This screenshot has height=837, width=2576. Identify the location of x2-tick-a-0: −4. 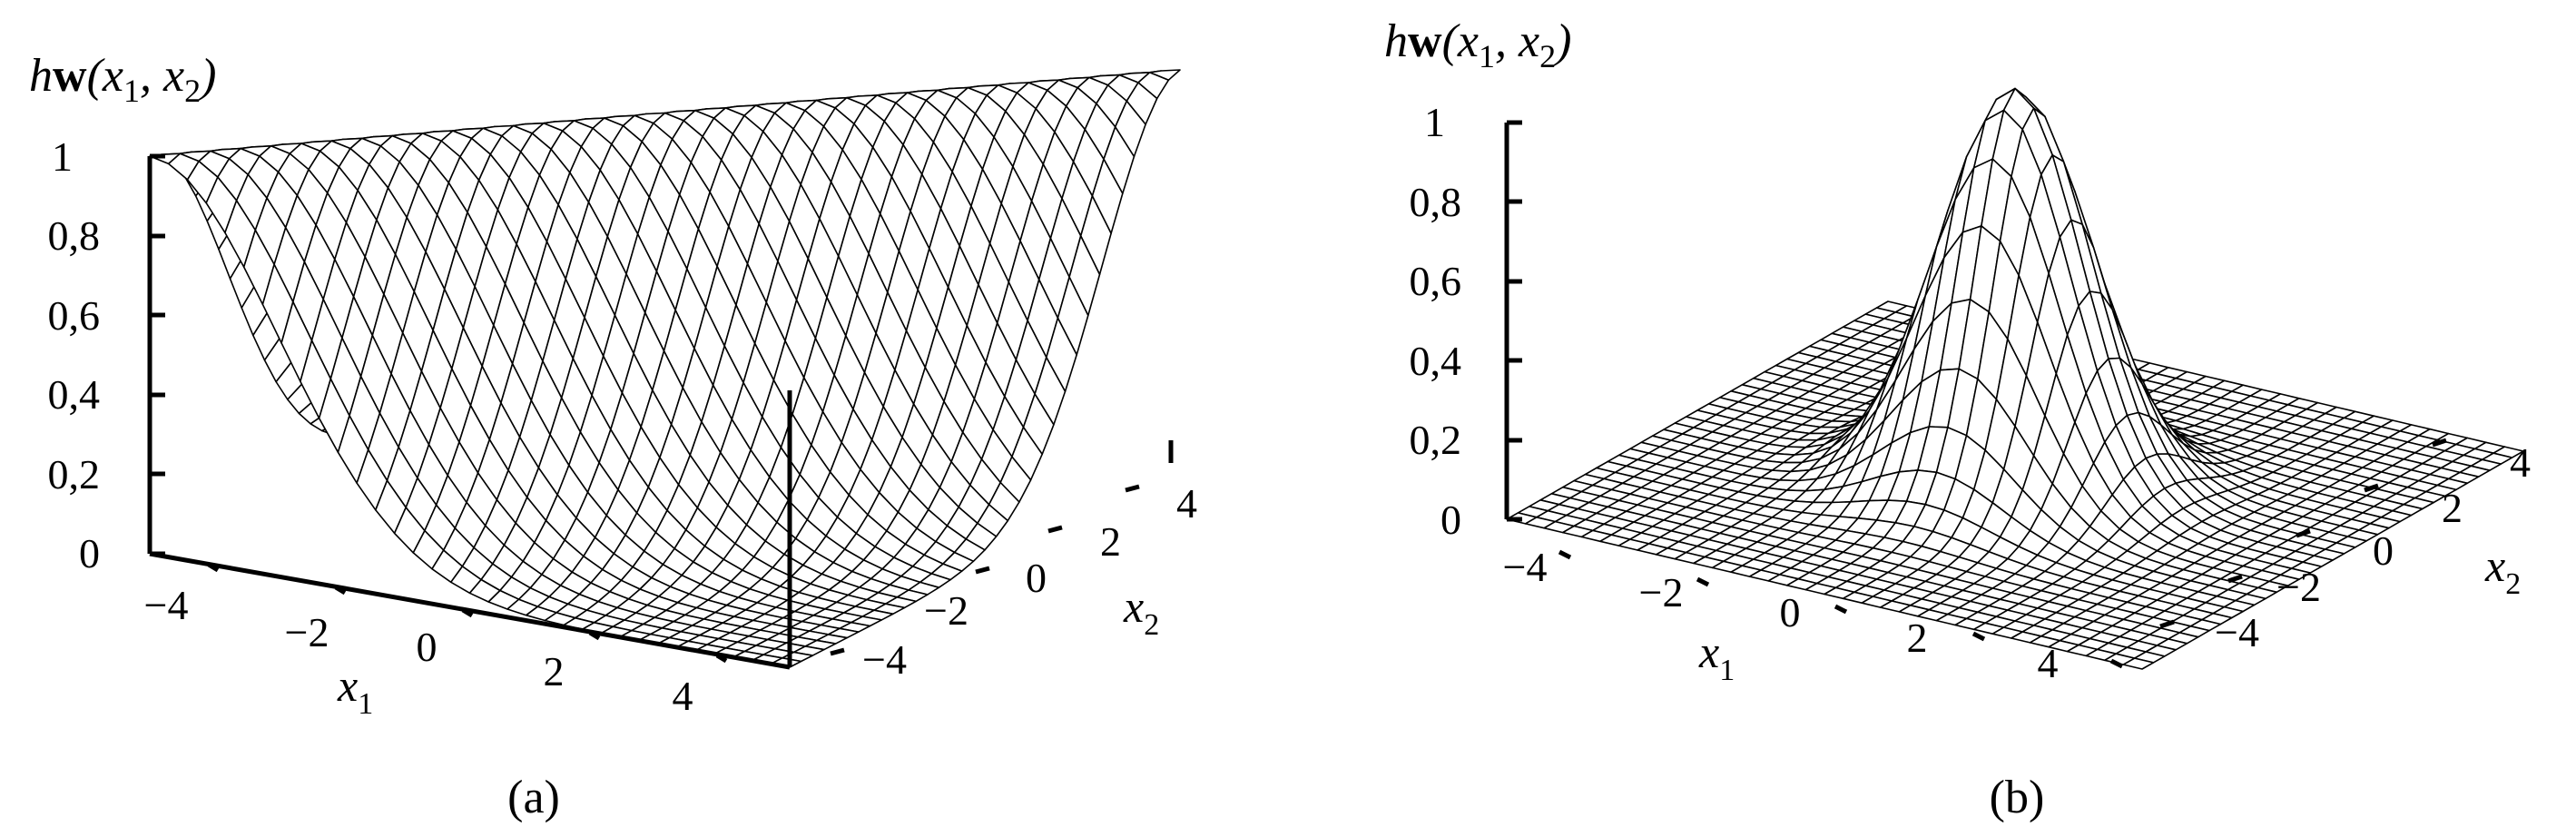
(884, 660).